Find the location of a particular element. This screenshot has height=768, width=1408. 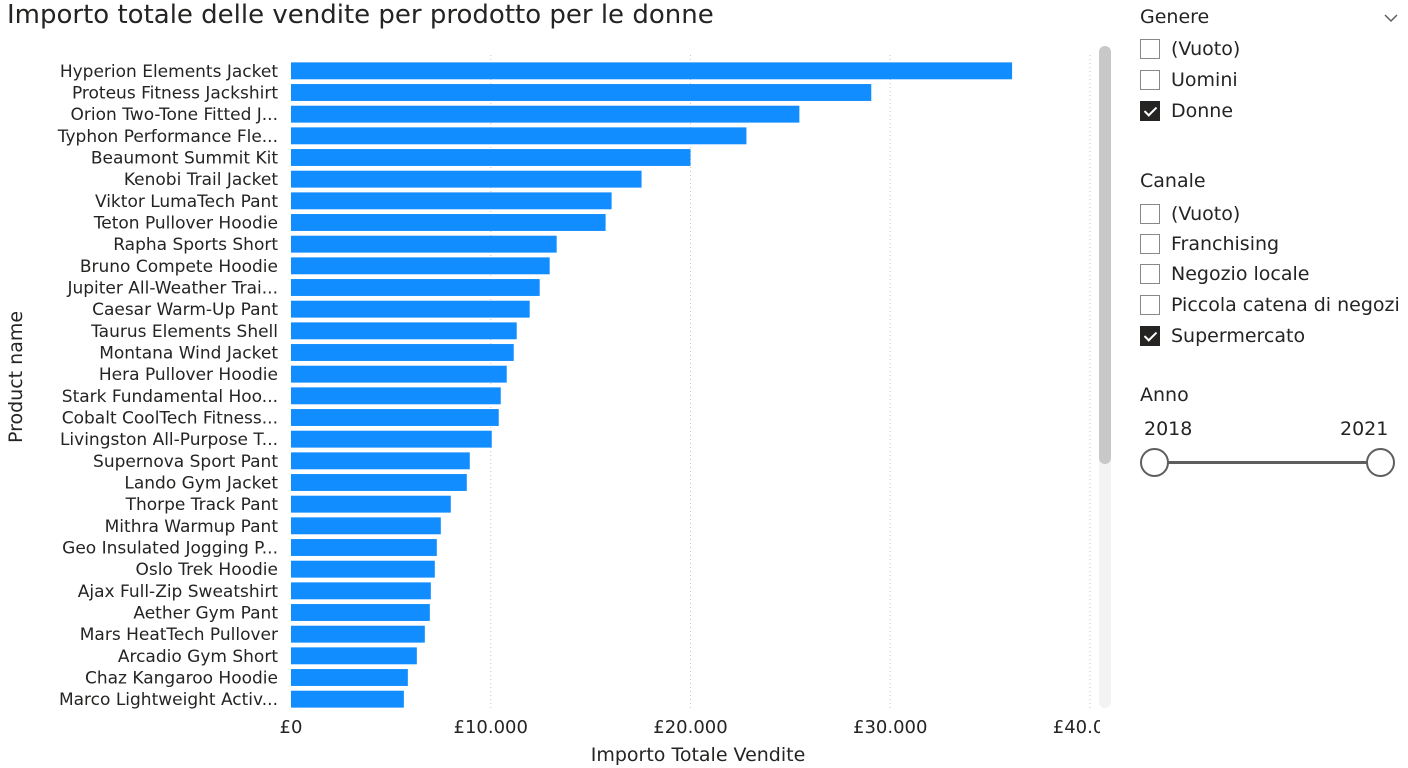

chart-scrollbar is located at coordinates (1105, 377).